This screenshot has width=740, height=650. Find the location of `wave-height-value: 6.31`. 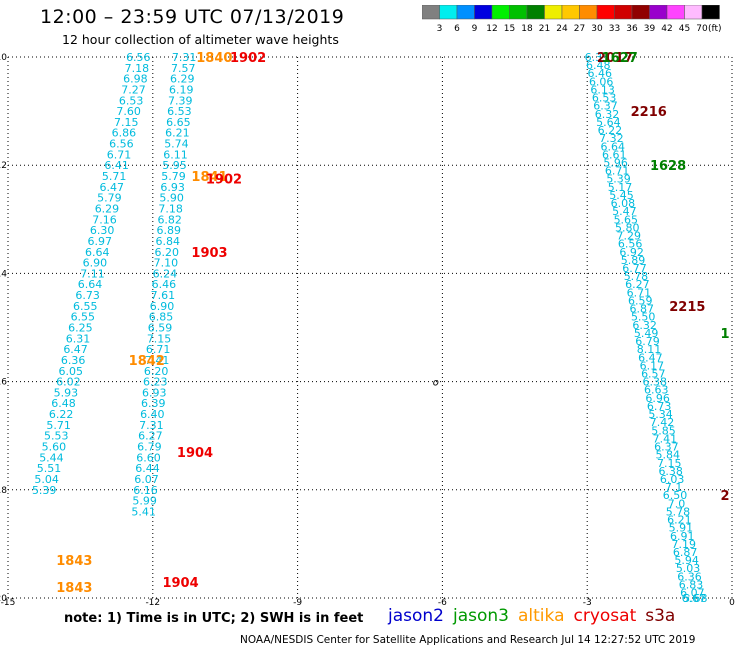

wave-height-value: 6.31 is located at coordinates (78, 338).